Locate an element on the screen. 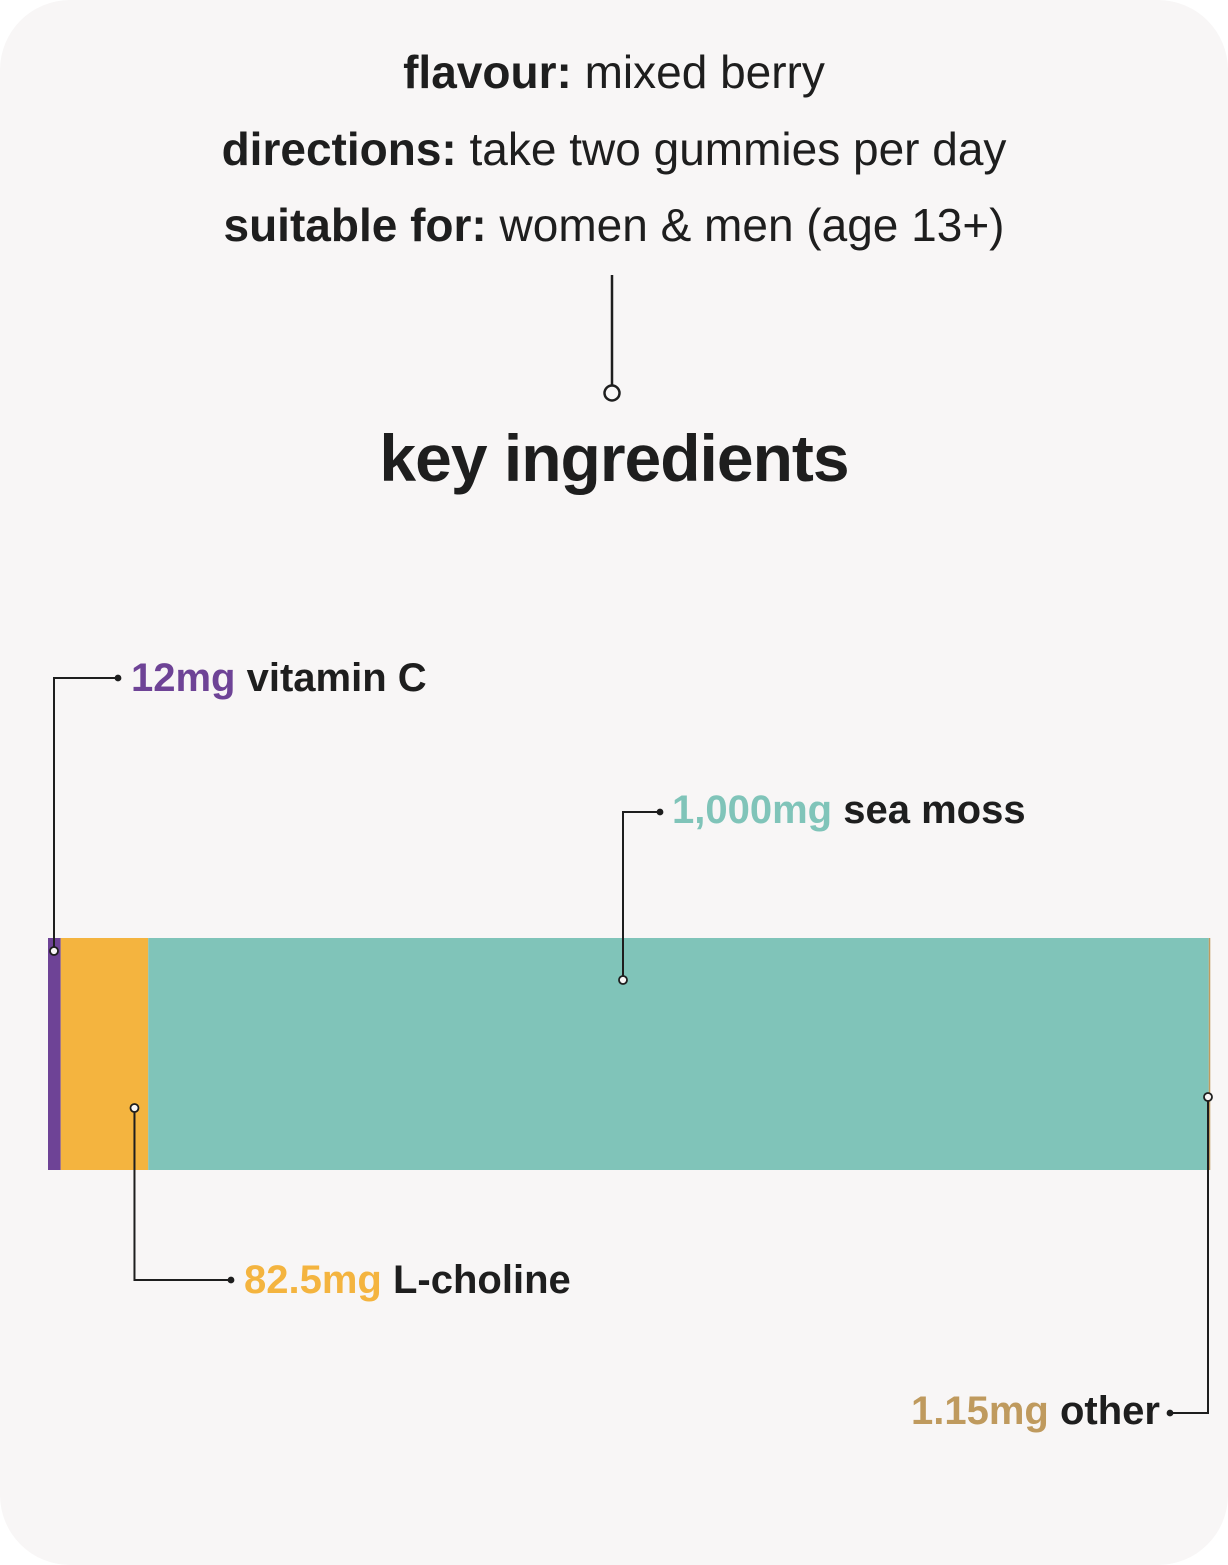 The height and width of the screenshot is (1565, 1228). leader-l-choline is located at coordinates (182, 1193).